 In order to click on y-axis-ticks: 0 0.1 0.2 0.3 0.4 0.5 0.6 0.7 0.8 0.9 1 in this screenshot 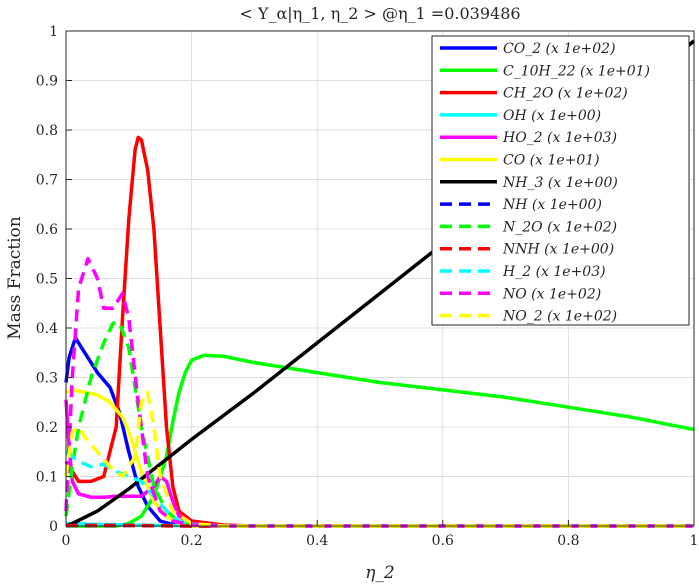, I will do `click(54, 279)`.